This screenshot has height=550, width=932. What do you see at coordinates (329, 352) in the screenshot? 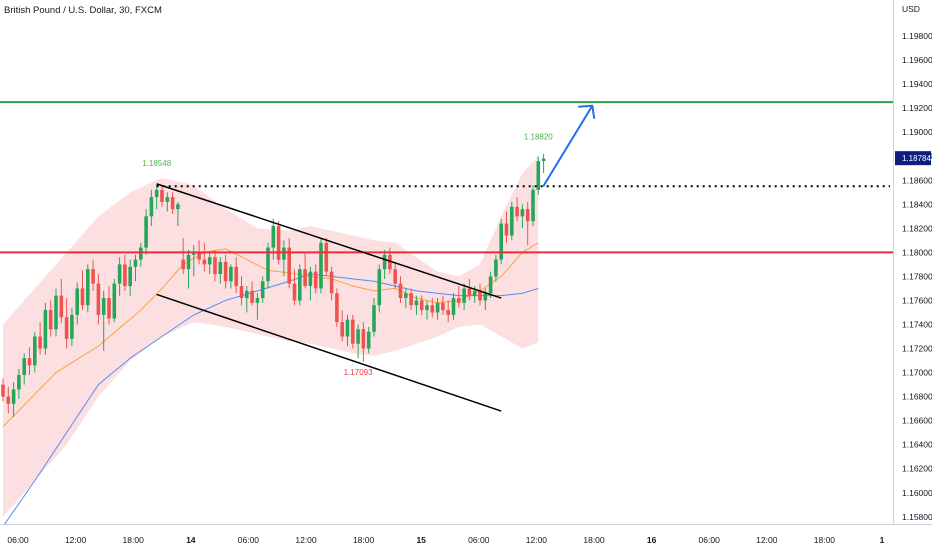
I see `channel-lower-line` at bounding box center [329, 352].